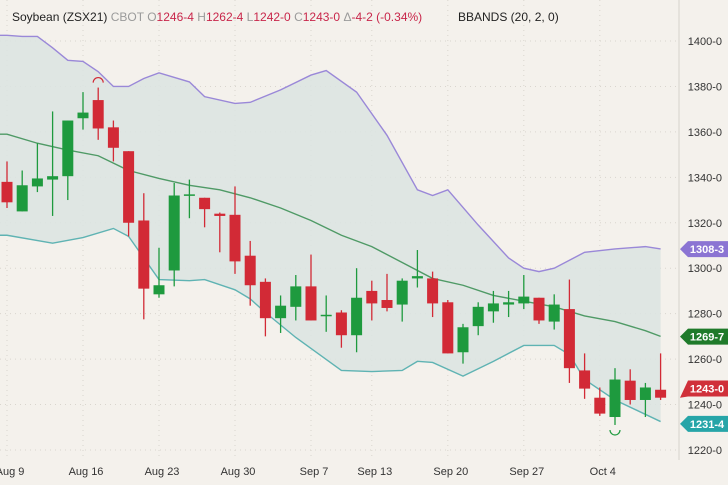  I want to click on x-tick-label: Sep 20, so click(450, 472).